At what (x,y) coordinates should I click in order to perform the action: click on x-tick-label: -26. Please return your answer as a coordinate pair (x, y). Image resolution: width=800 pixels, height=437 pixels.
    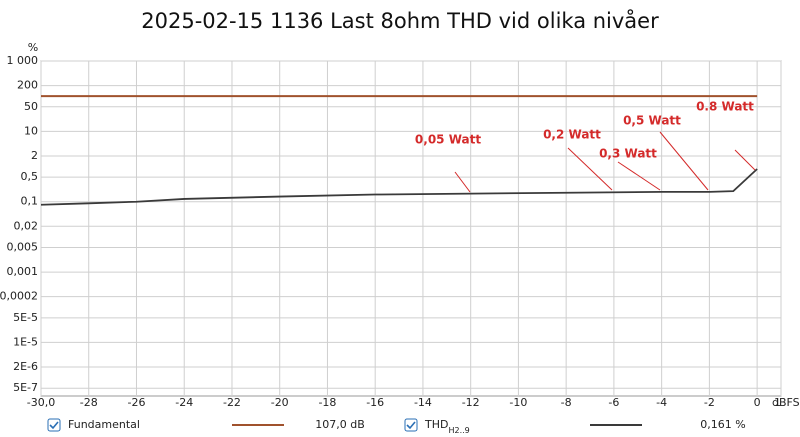
    Looking at the image, I should click on (136, 402).